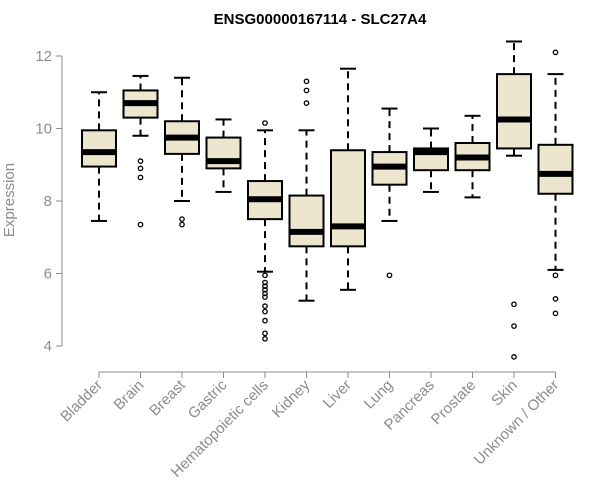  What do you see at coordinates (129, 395) in the screenshot?
I see `x-tick-label: Brain` at bounding box center [129, 395].